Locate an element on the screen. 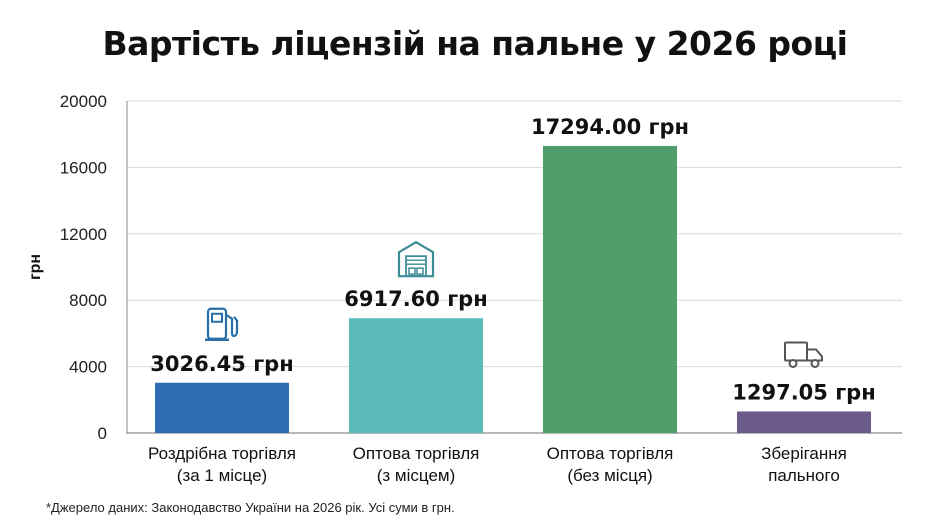 The height and width of the screenshot is (530, 950). category-label: (з місцем) is located at coordinates (416, 475).